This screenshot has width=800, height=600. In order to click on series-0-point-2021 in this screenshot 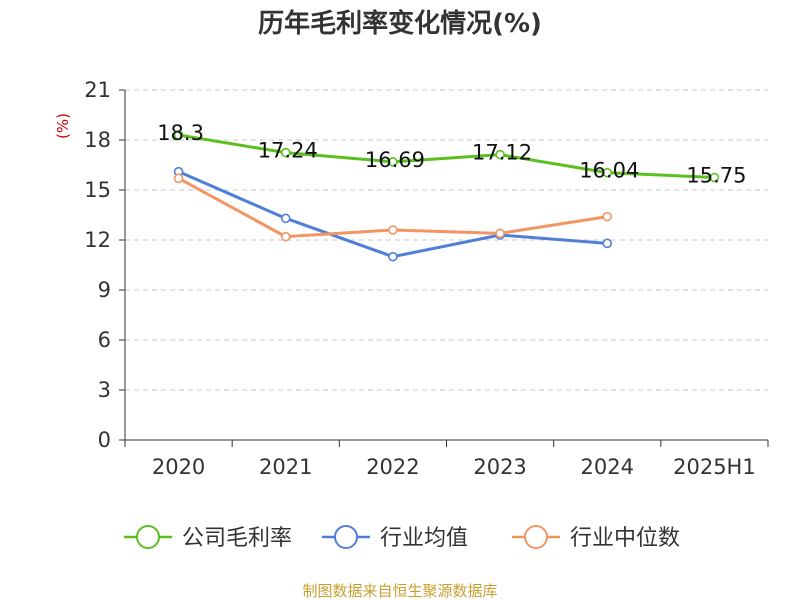, I will do `click(285, 152)`.